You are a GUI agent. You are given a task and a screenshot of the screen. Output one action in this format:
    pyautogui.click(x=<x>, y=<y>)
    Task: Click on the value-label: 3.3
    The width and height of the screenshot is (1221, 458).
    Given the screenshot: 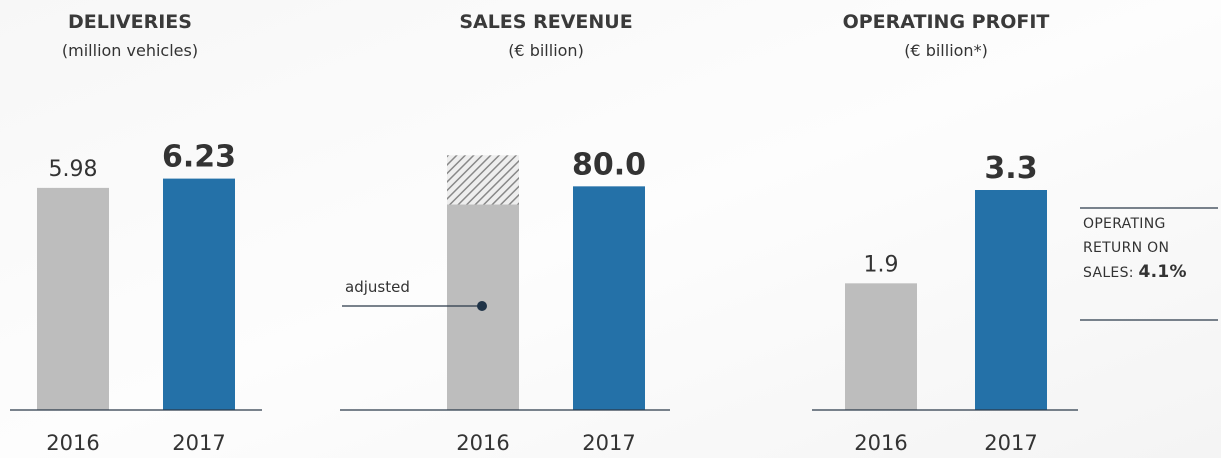 What is the action you would take?
    pyautogui.click(x=1010, y=168)
    